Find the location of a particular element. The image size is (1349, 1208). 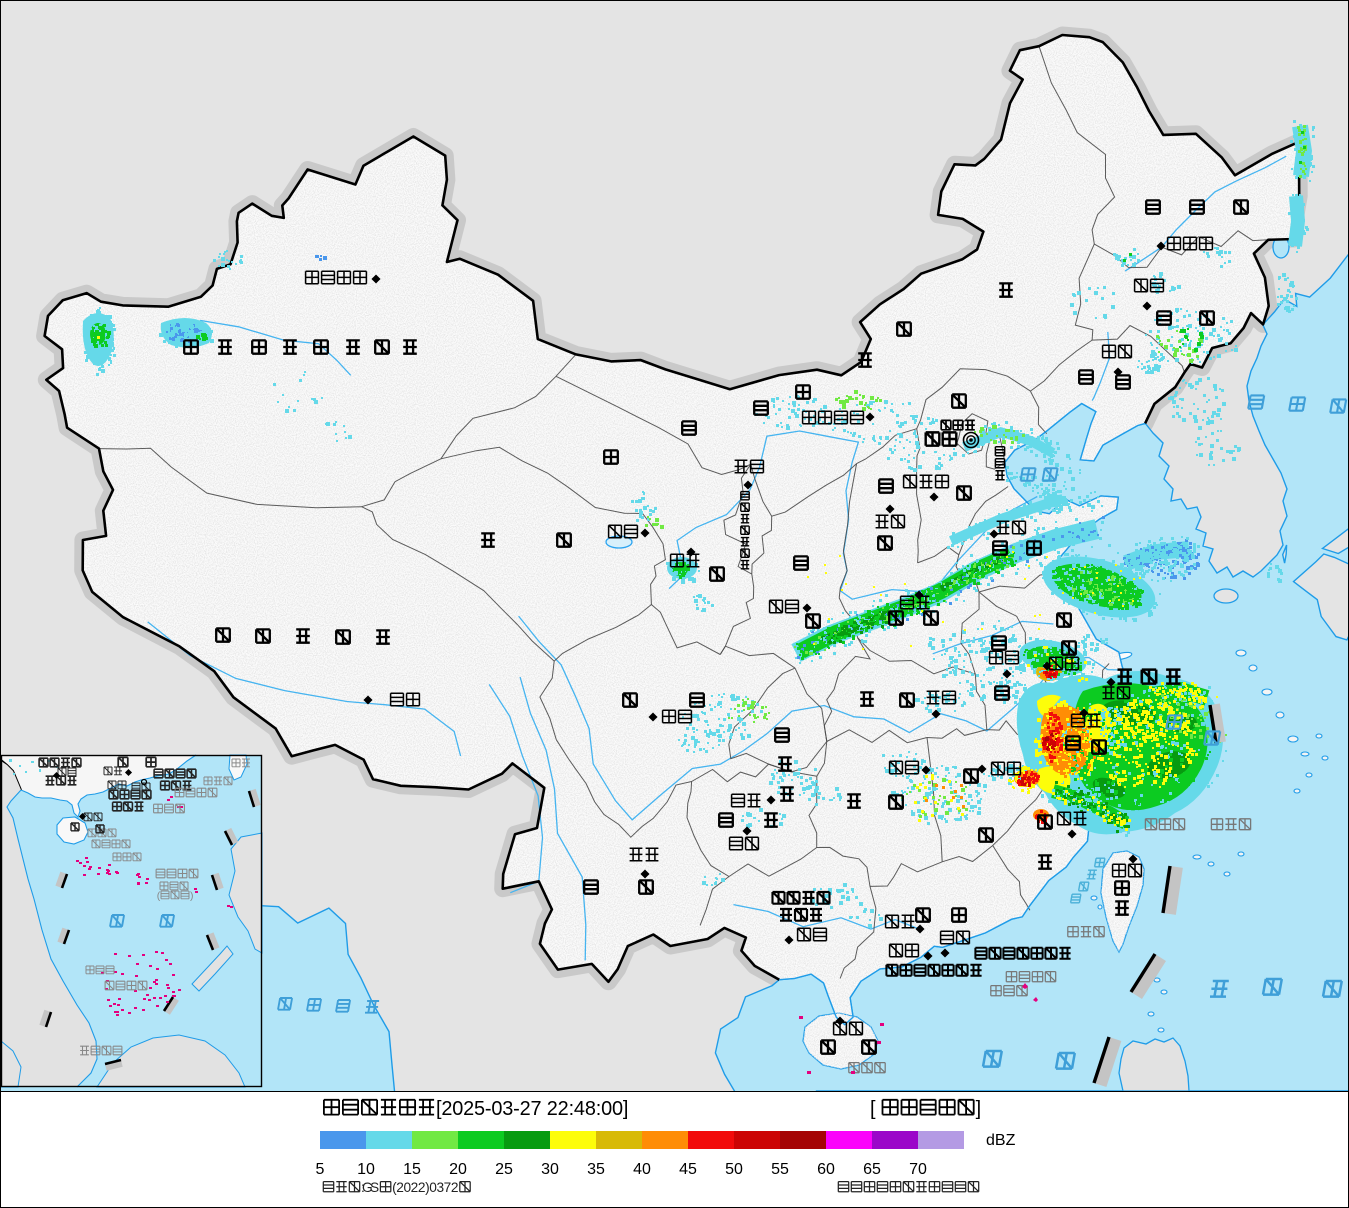

svg-text: :GS is located at coordinates (370, 1187).